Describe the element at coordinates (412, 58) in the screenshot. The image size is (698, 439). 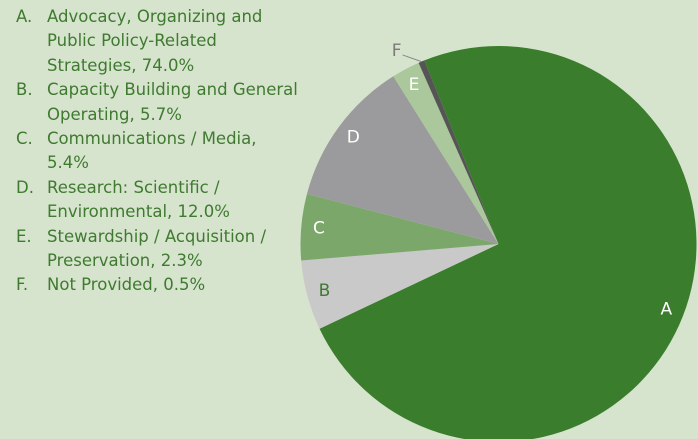
I see `leader-line` at that location.